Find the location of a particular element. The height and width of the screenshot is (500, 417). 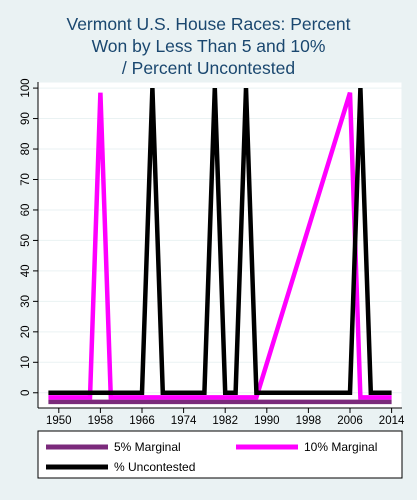

chart-title-line-1: Vermont U.S. House Races: Percent is located at coordinates (208, 24).